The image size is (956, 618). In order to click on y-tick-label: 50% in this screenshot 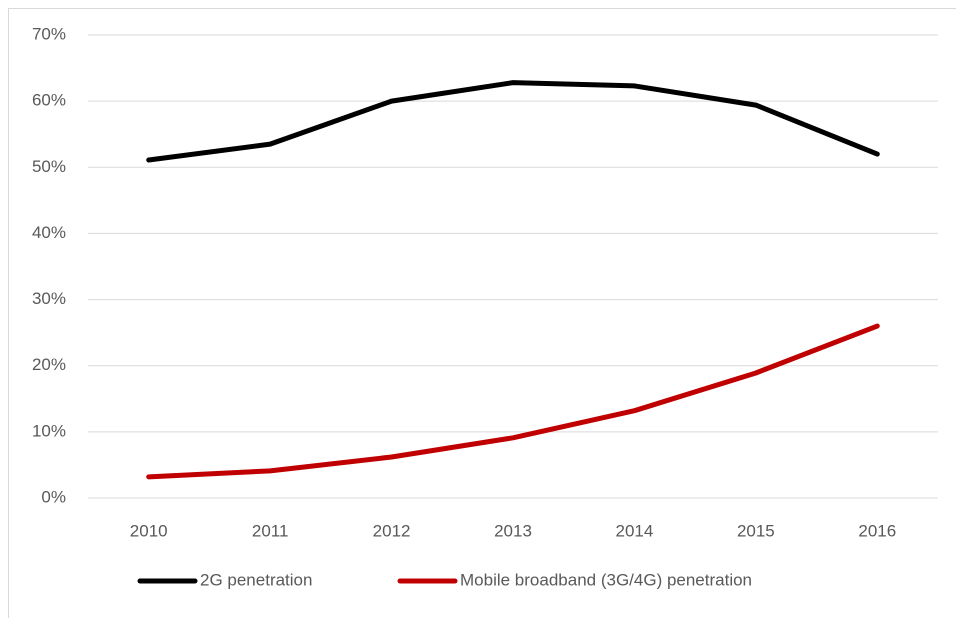, I will do `click(49, 166)`.